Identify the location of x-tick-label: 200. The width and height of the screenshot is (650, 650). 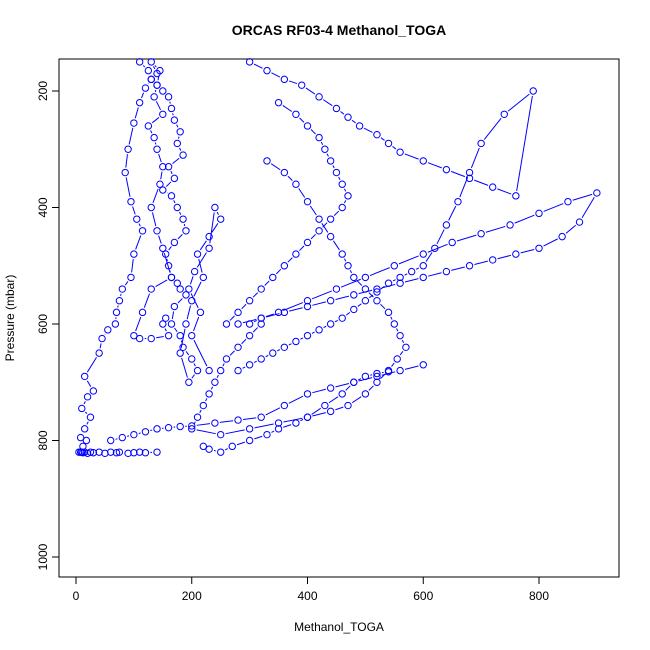
(192, 596).